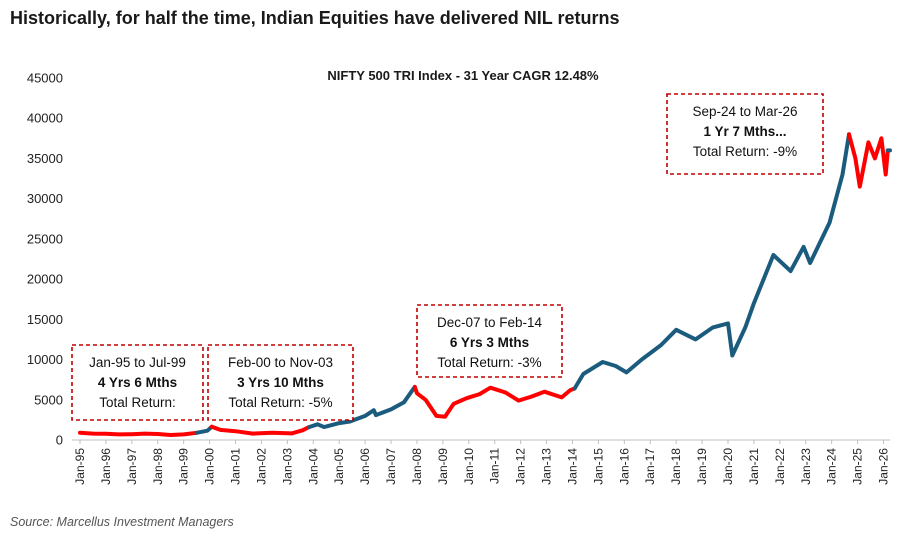 Image resolution: width=906 pixels, height=538 pixels. Describe the element at coordinates (45, 238) in the screenshot. I see `y-tick-label: 25000` at that location.